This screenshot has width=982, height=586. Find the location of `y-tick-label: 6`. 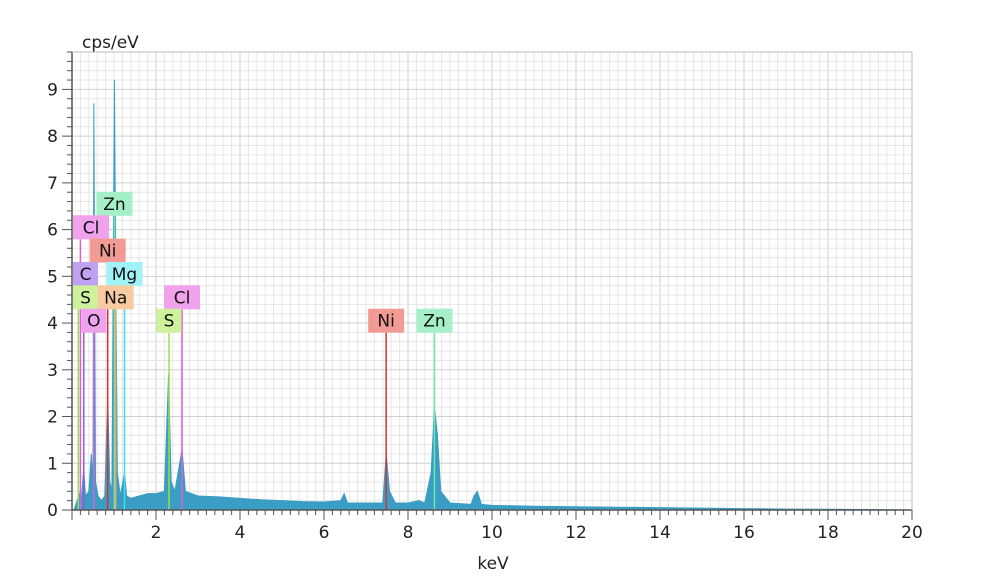

y-tick-label: 6 is located at coordinates (52, 231).